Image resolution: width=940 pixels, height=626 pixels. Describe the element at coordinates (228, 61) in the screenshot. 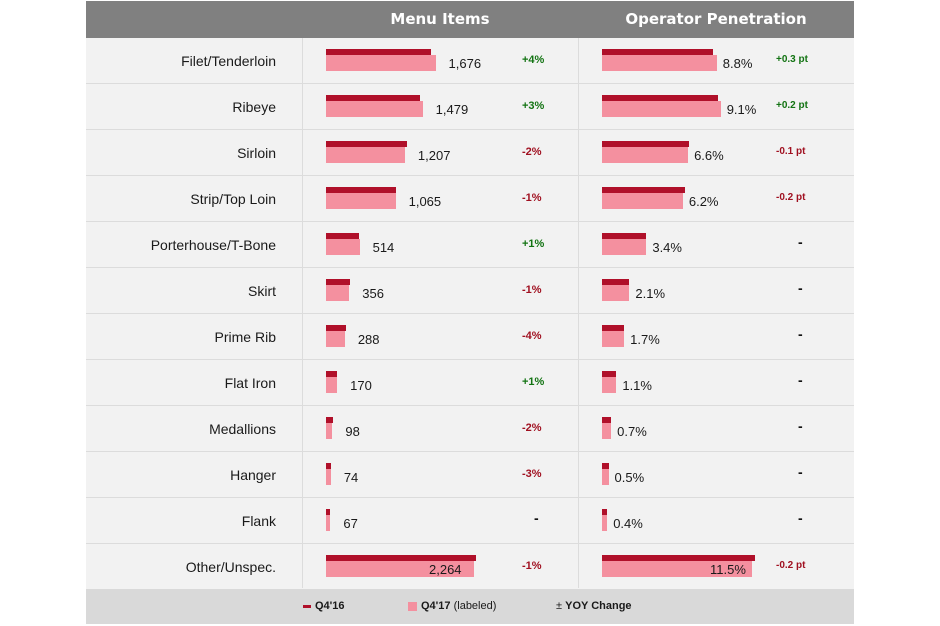

I see `row-label: Filet/Tenderloin` at that location.